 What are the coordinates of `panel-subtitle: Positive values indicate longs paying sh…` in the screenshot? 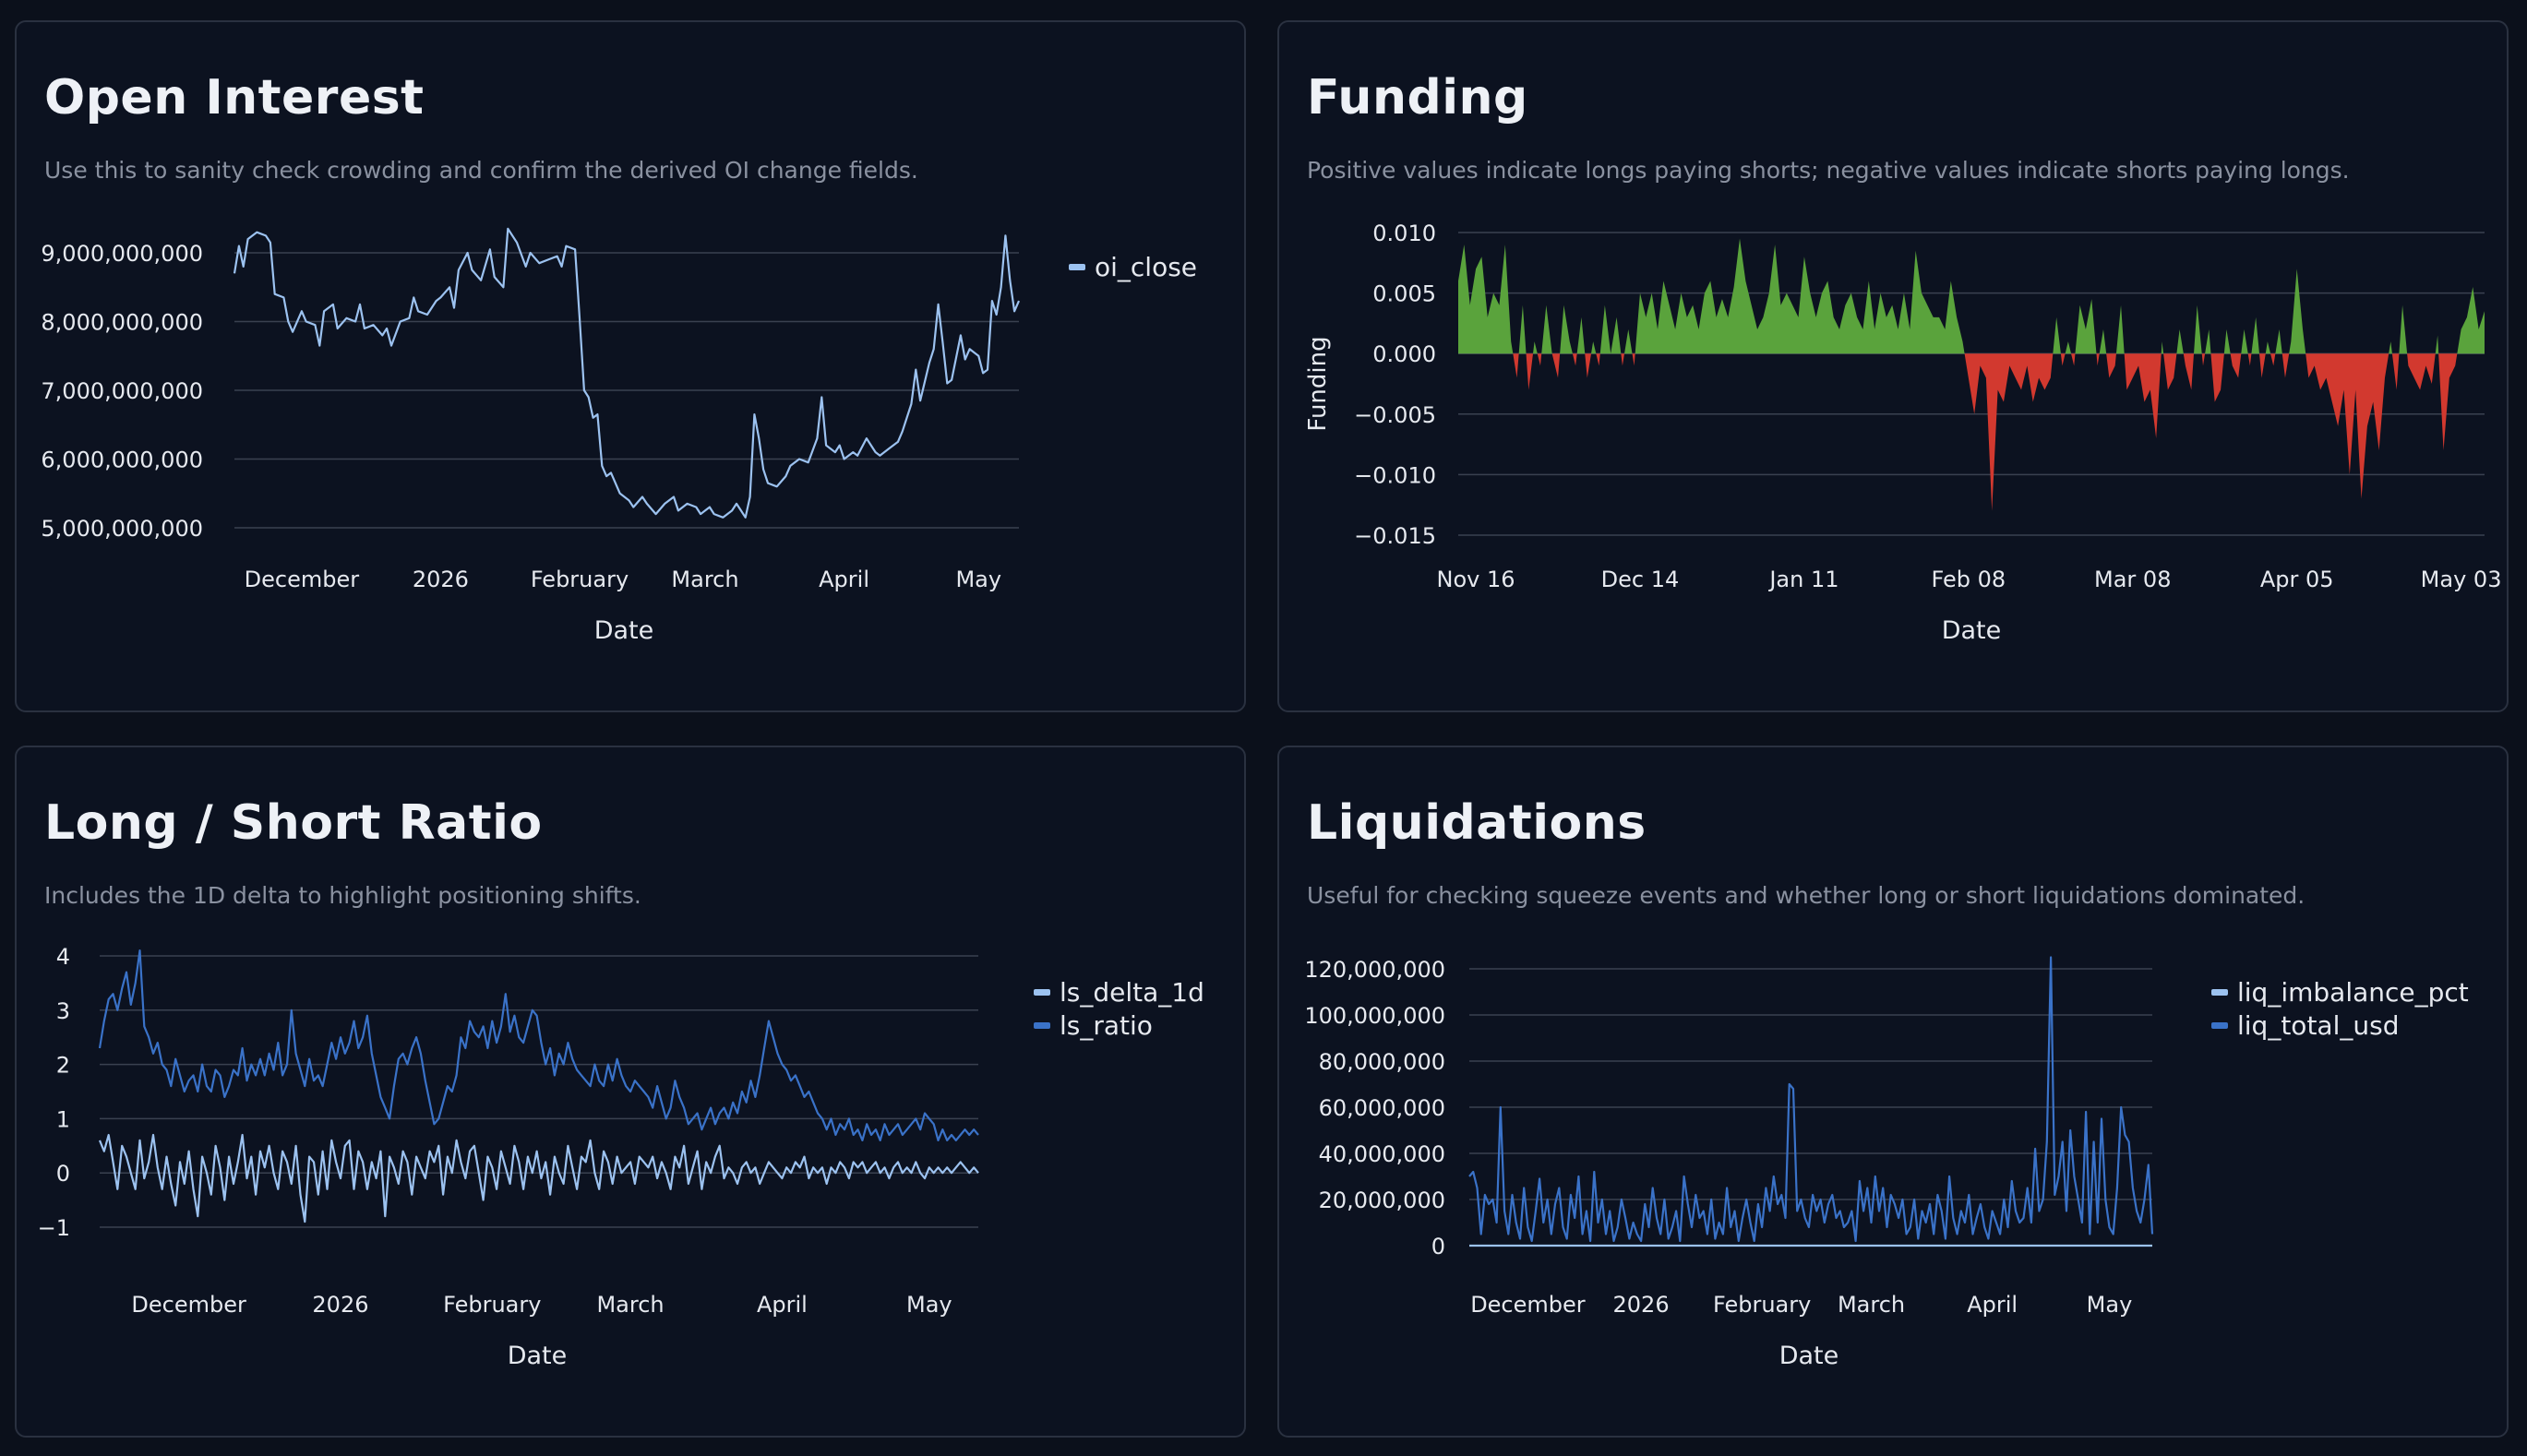 It's located at (1828, 170).